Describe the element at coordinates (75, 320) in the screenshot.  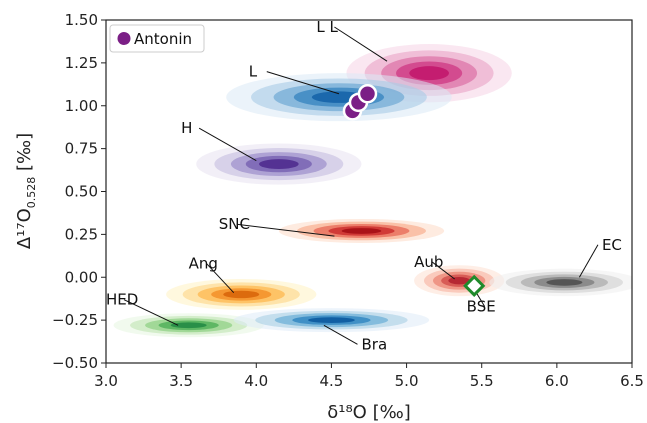
I see `y-tick-label-0-25: −0.25` at that location.